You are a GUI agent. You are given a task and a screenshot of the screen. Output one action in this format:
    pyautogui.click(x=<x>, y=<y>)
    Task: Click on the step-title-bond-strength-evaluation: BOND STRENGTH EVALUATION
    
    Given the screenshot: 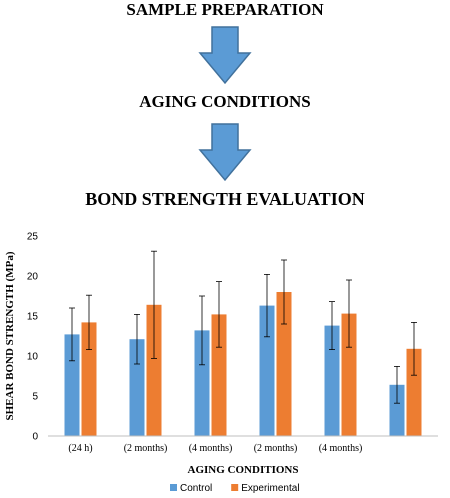 What is the action you would take?
    pyautogui.click(x=225, y=199)
    